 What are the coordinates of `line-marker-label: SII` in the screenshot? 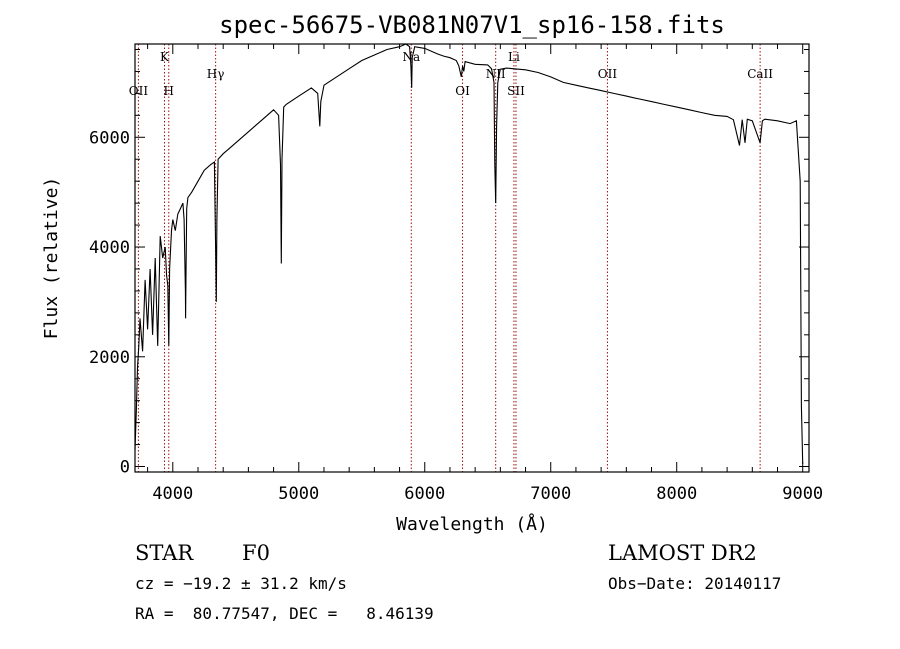 It's located at (516, 91).